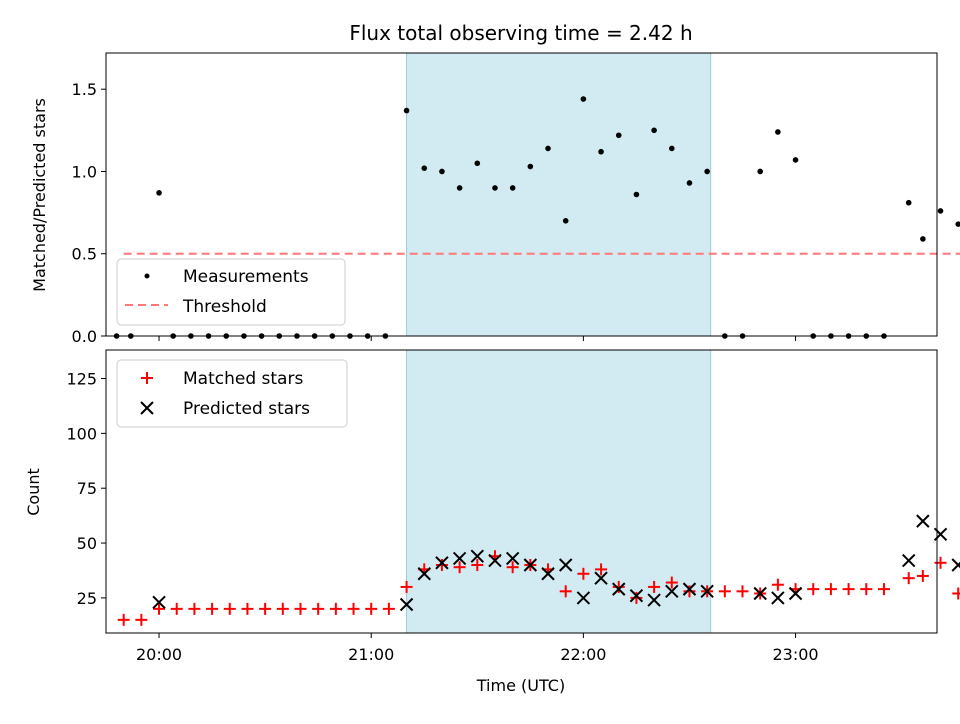 Image resolution: width=960 pixels, height=724 pixels. What do you see at coordinates (520, 33) in the screenshot?
I see `chart-title: Flux total observing time = 2.42 h` at bounding box center [520, 33].